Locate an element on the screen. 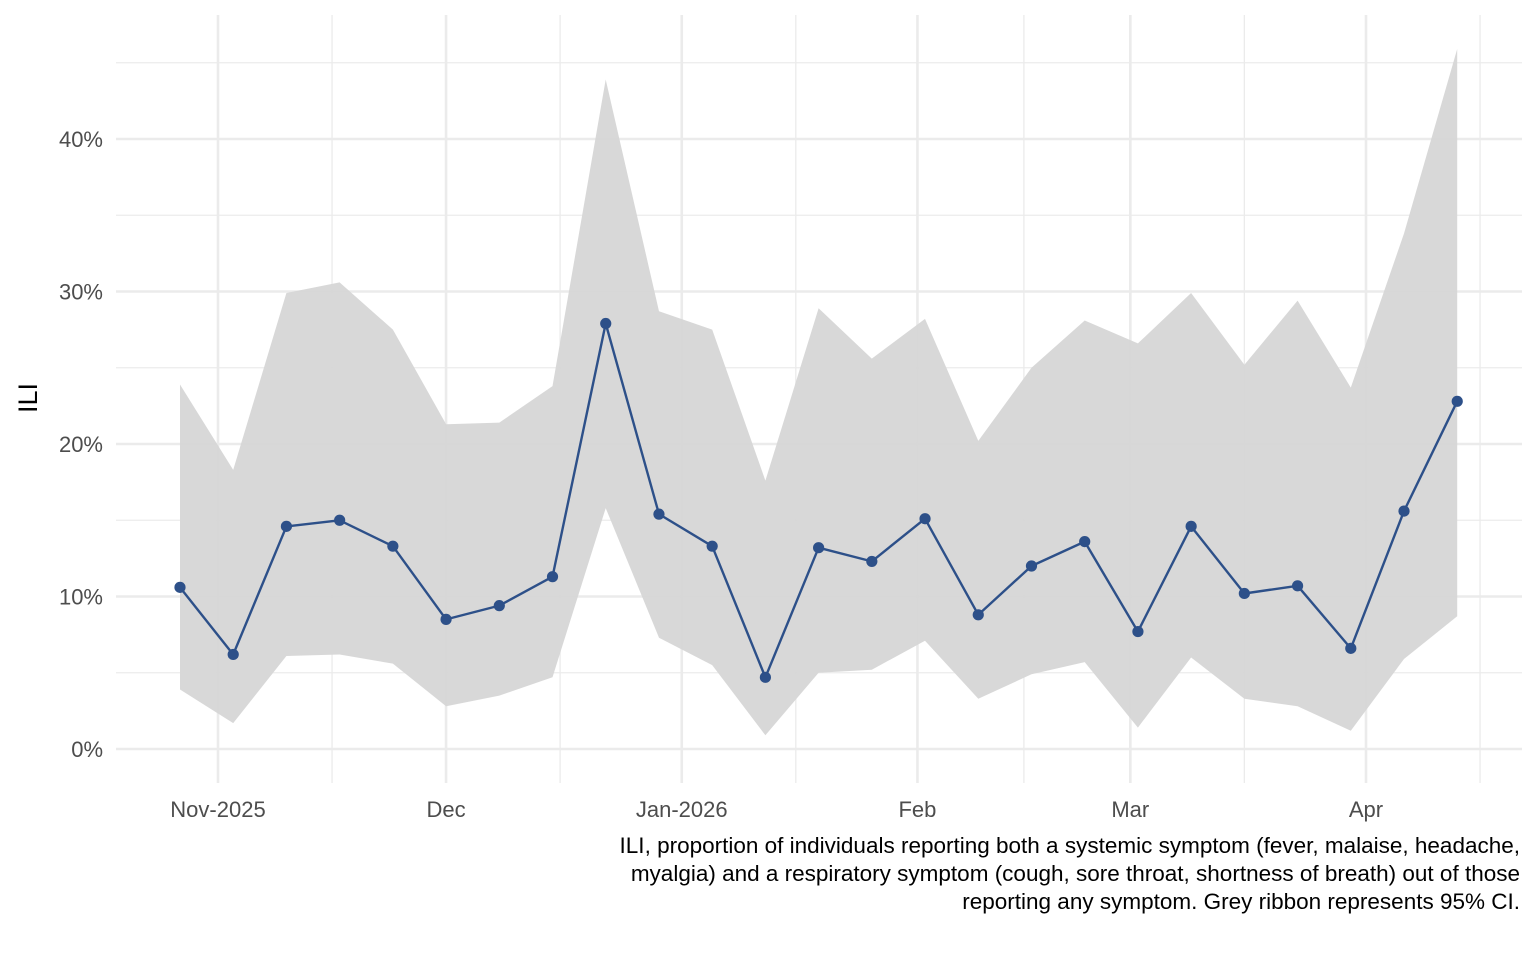 The width and height of the screenshot is (1536, 960). y-tick-label: 20% is located at coordinates (81, 444).